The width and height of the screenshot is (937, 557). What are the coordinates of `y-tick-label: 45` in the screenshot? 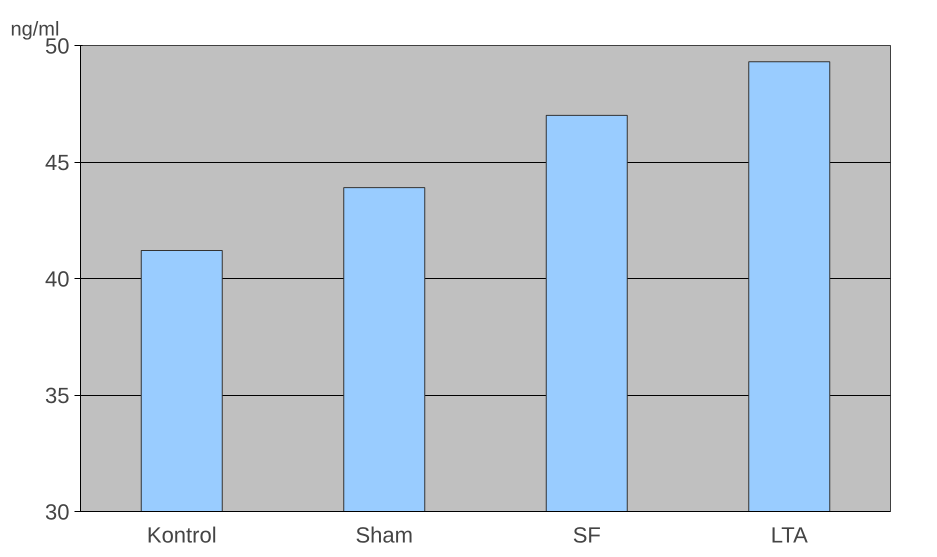 It's located at (57, 162).